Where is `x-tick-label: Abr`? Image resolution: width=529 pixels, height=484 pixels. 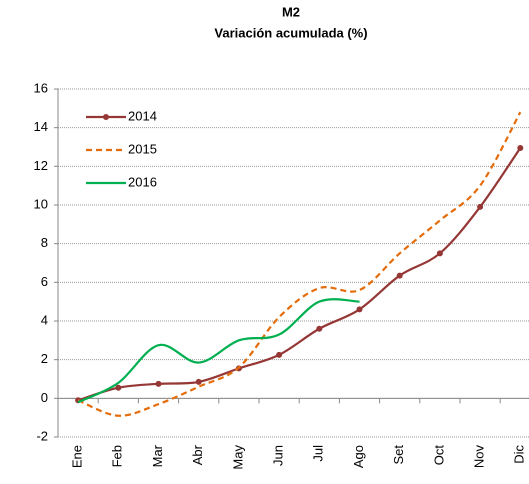 x-tick-label: Abr is located at coordinates (197, 454).